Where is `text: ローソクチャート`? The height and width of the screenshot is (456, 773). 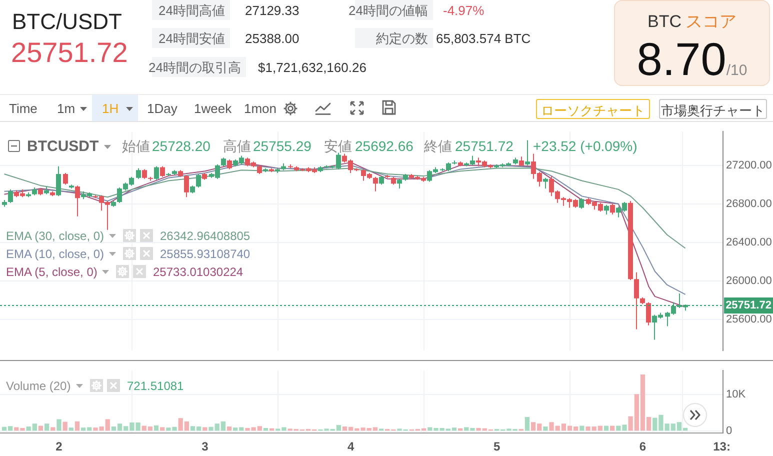
text: ローソクチャート is located at coordinates (593, 110).